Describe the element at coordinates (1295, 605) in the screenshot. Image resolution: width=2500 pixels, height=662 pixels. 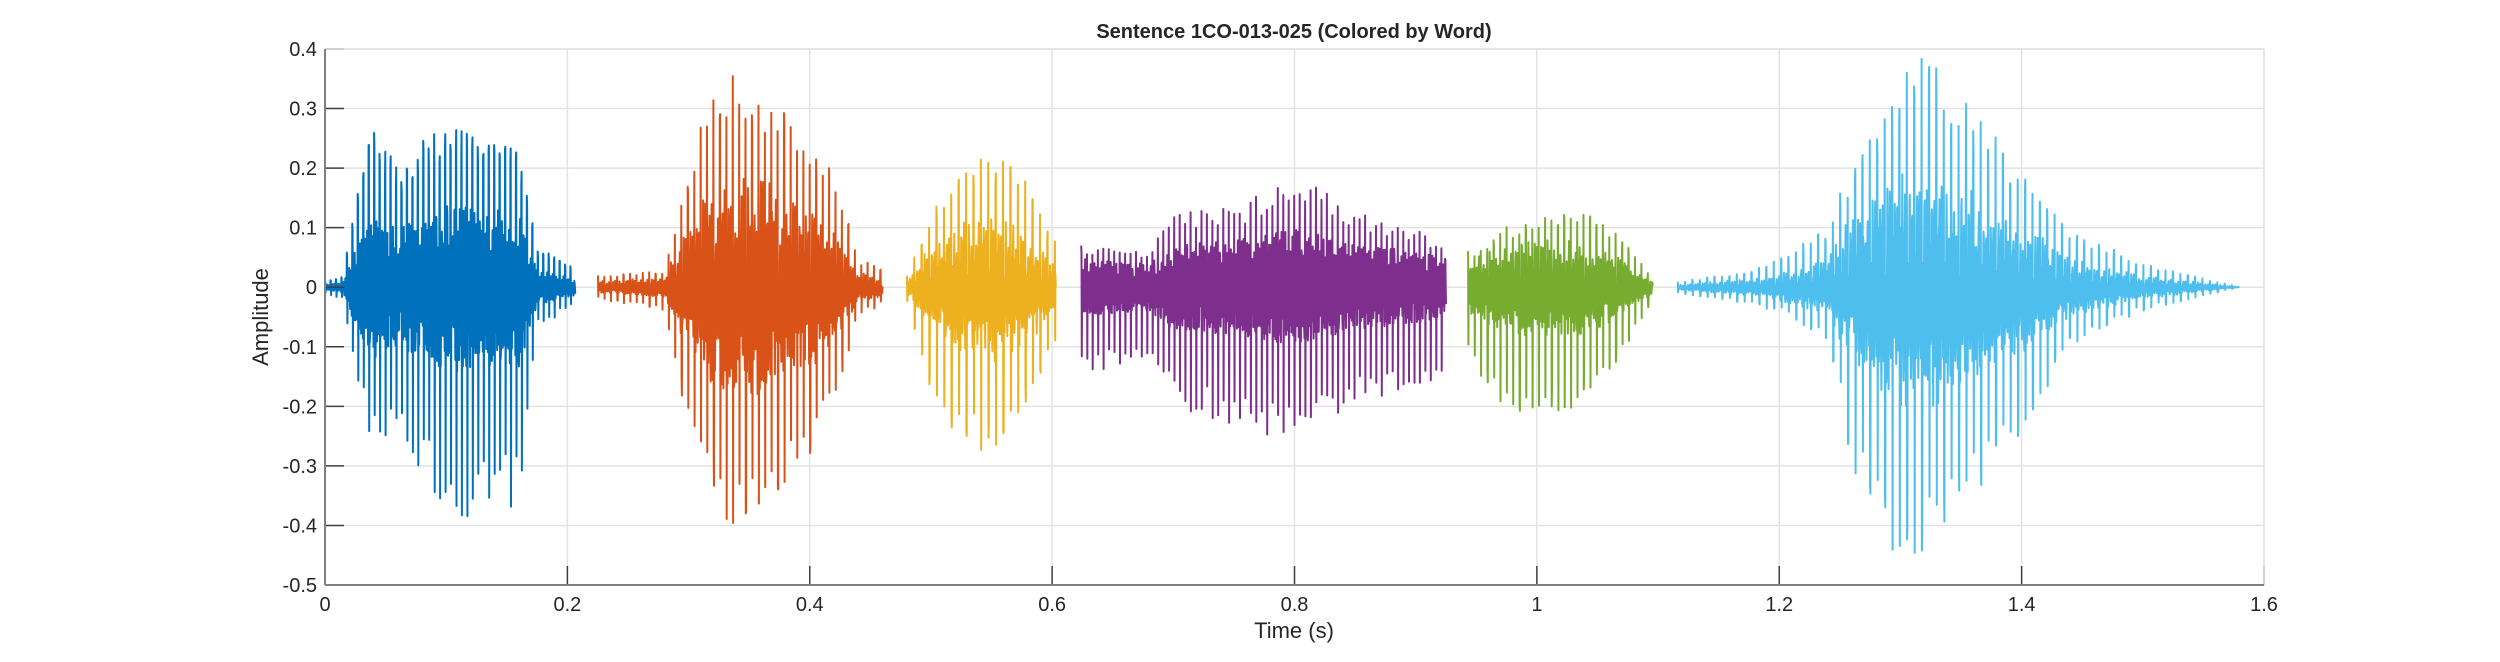
I see `x-tick-label: 0.8` at that location.